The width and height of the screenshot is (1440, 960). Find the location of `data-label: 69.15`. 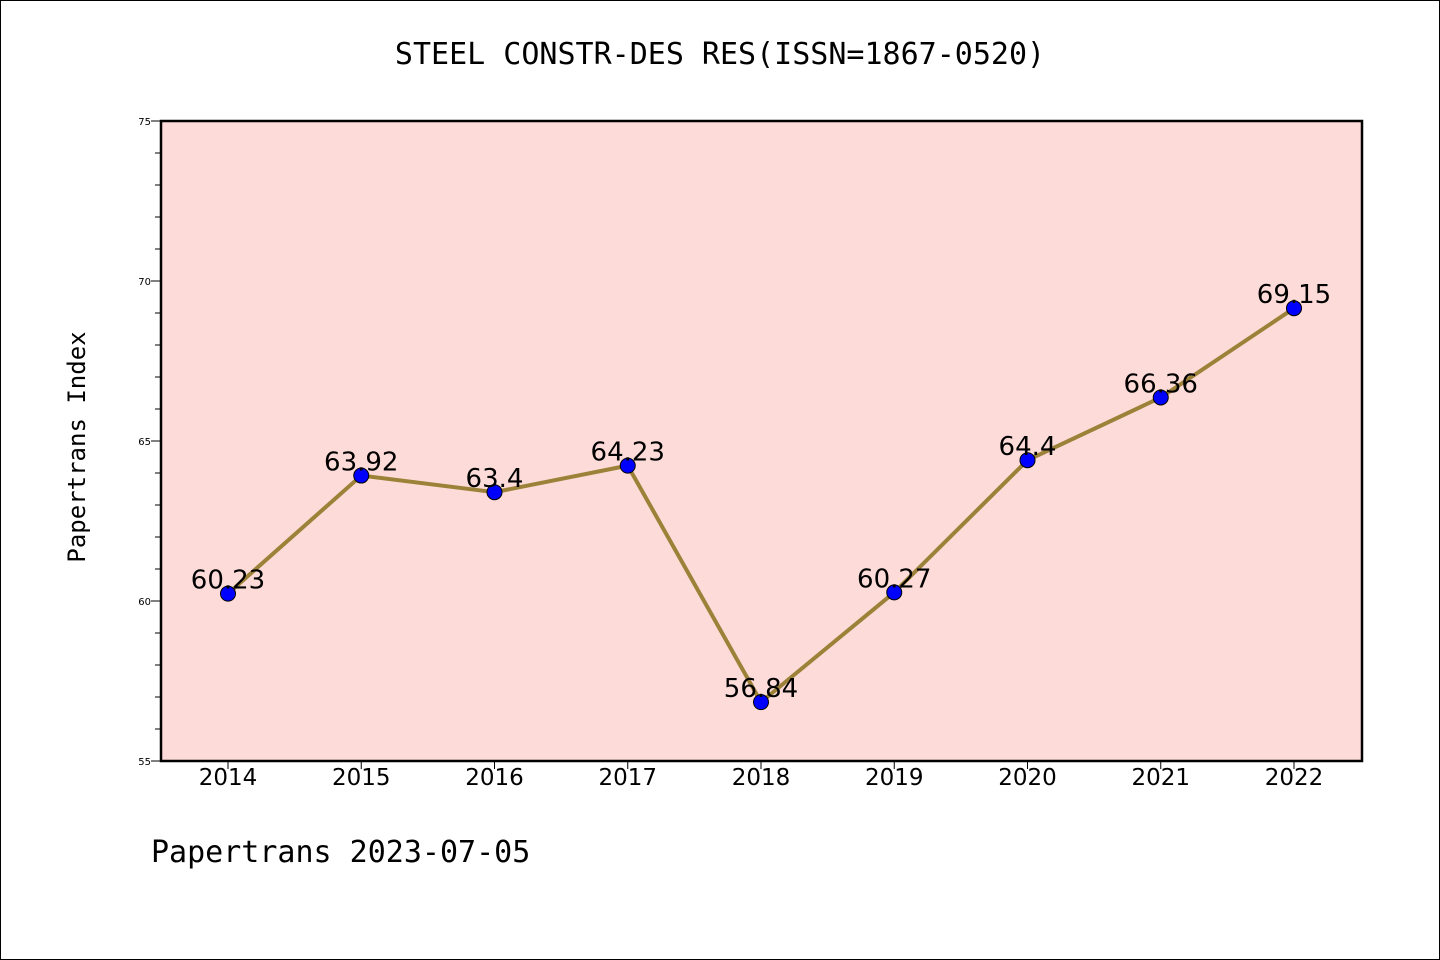

data-label: 69.15 is located at coordinates (1294, 295).